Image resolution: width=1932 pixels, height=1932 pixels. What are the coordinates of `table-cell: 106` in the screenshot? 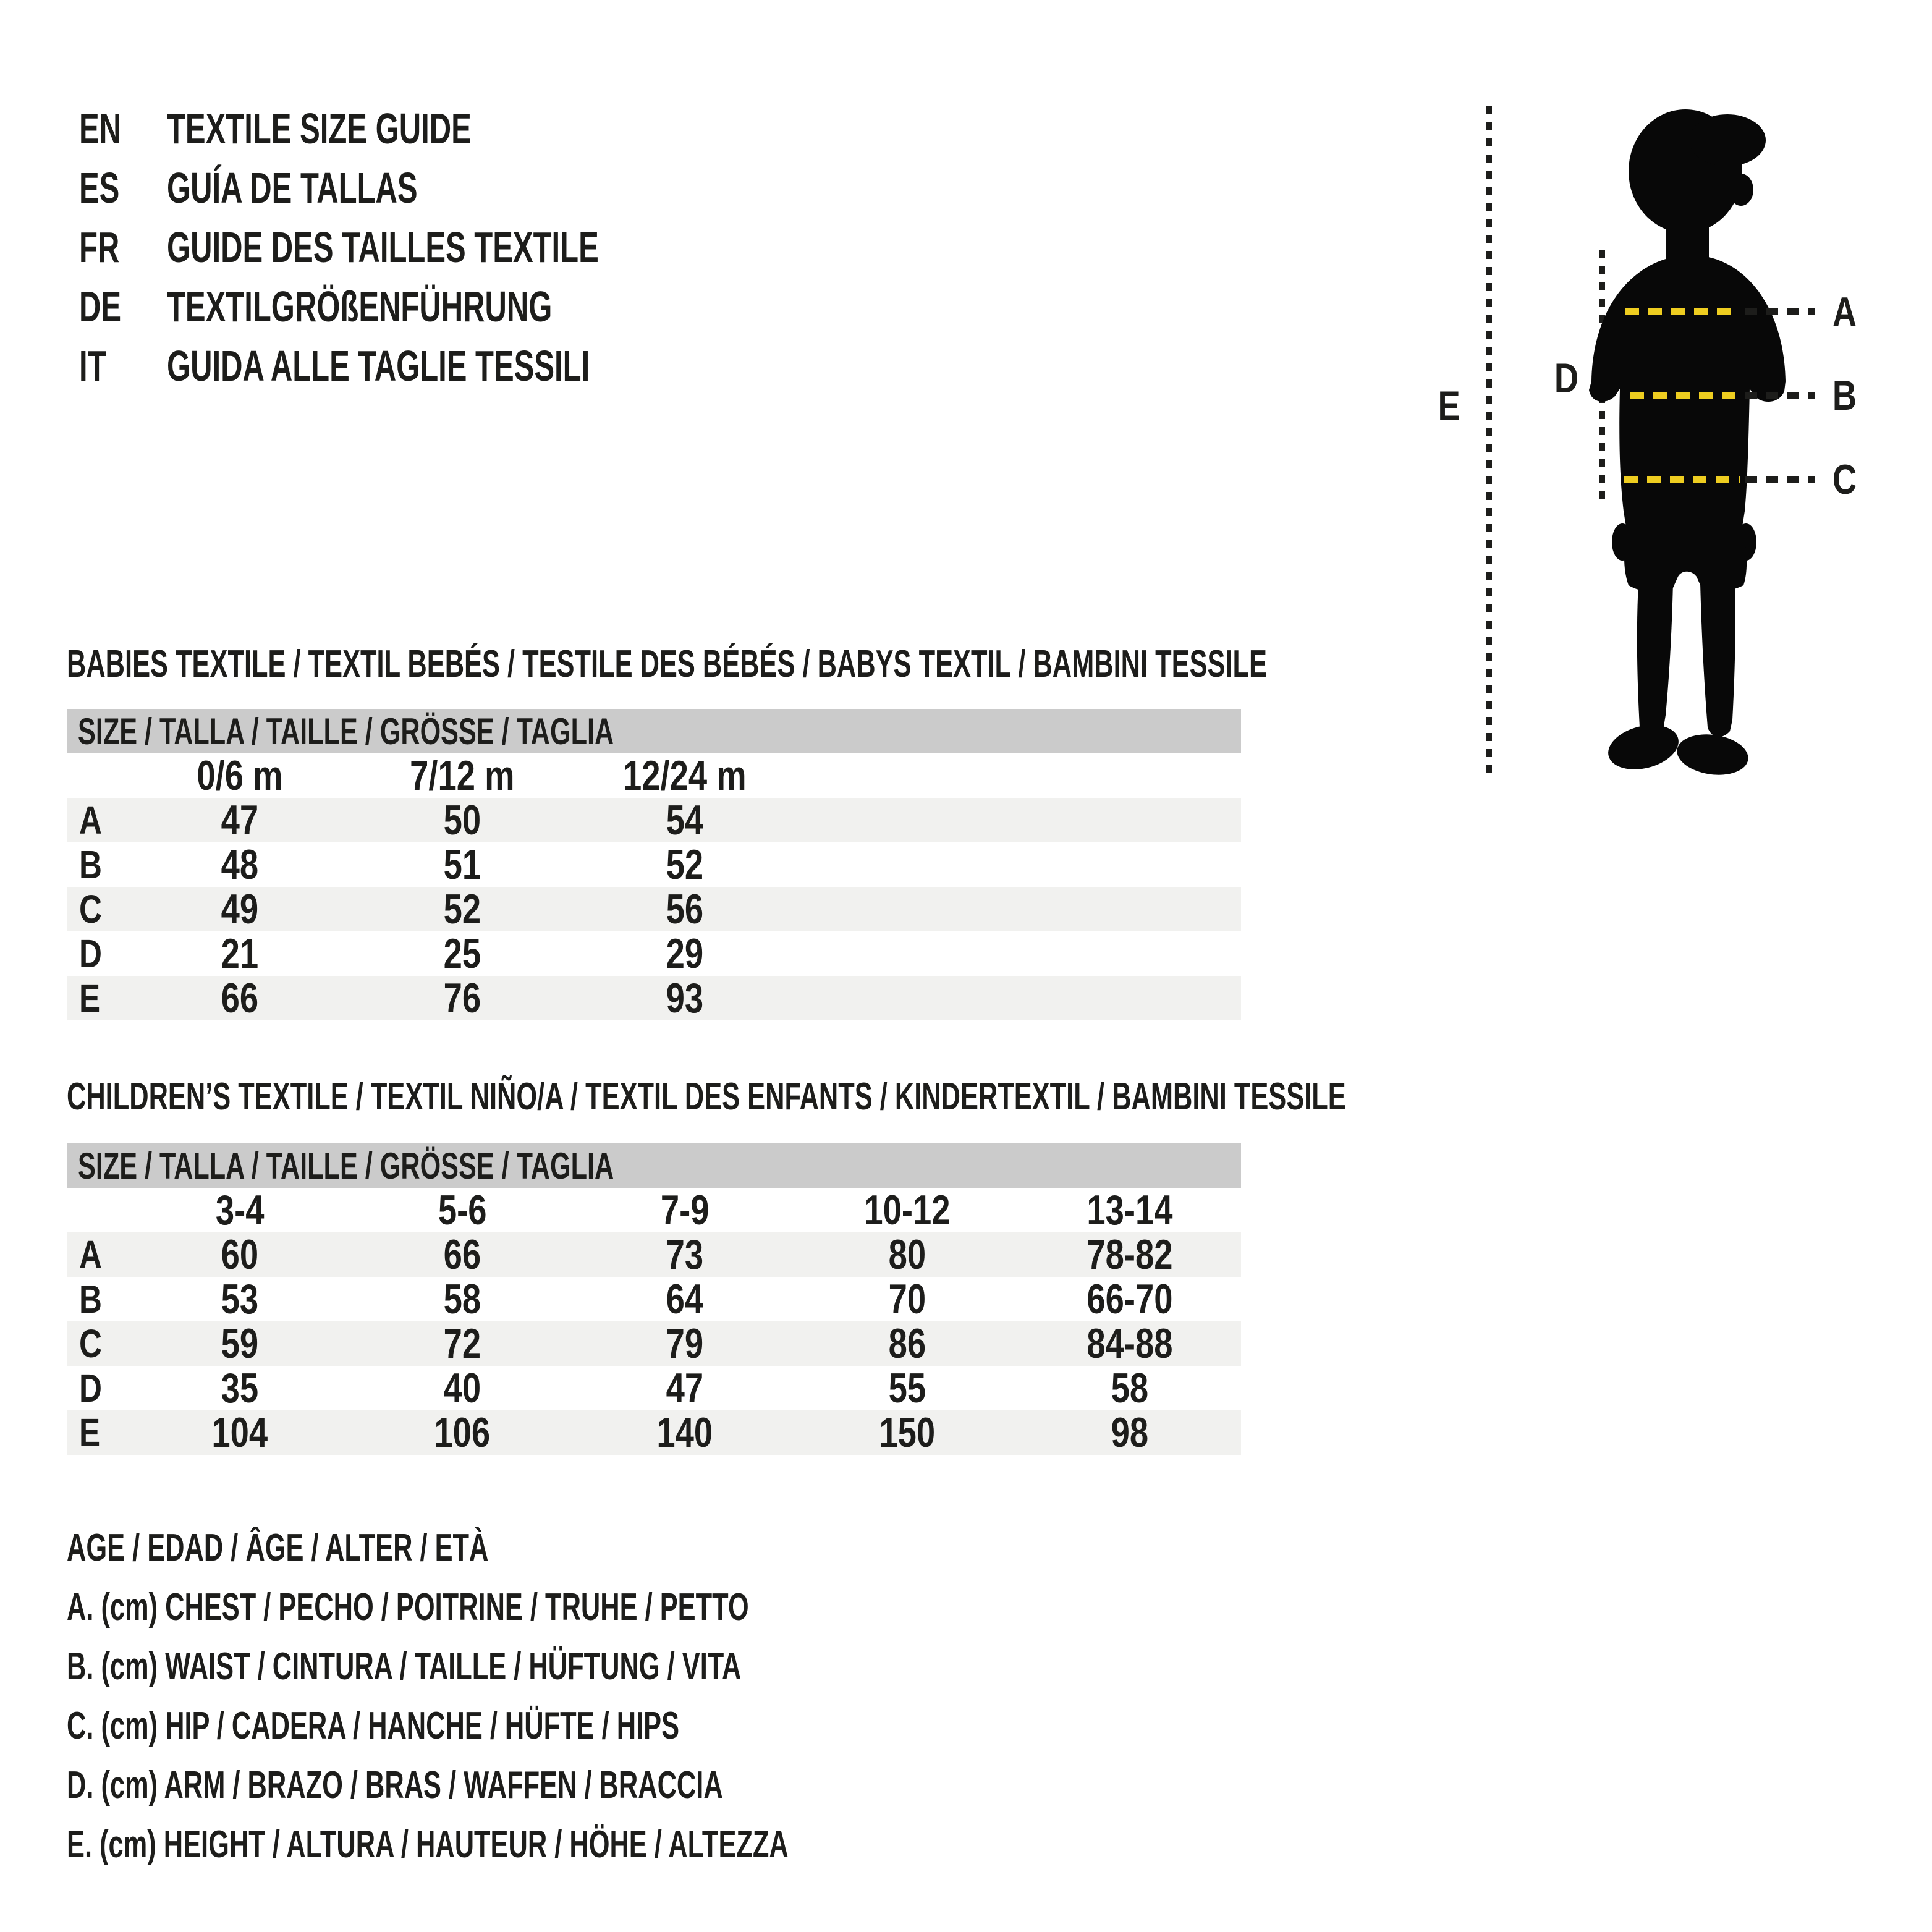 It's located at (462, 1433).